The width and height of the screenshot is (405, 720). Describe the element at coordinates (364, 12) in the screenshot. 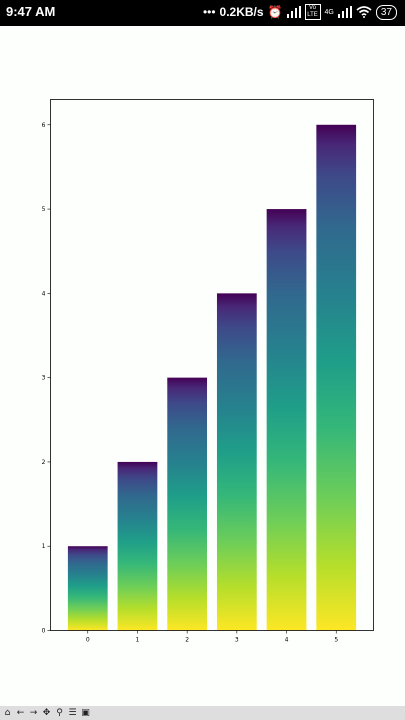

I see `wifi-icon` at that location.